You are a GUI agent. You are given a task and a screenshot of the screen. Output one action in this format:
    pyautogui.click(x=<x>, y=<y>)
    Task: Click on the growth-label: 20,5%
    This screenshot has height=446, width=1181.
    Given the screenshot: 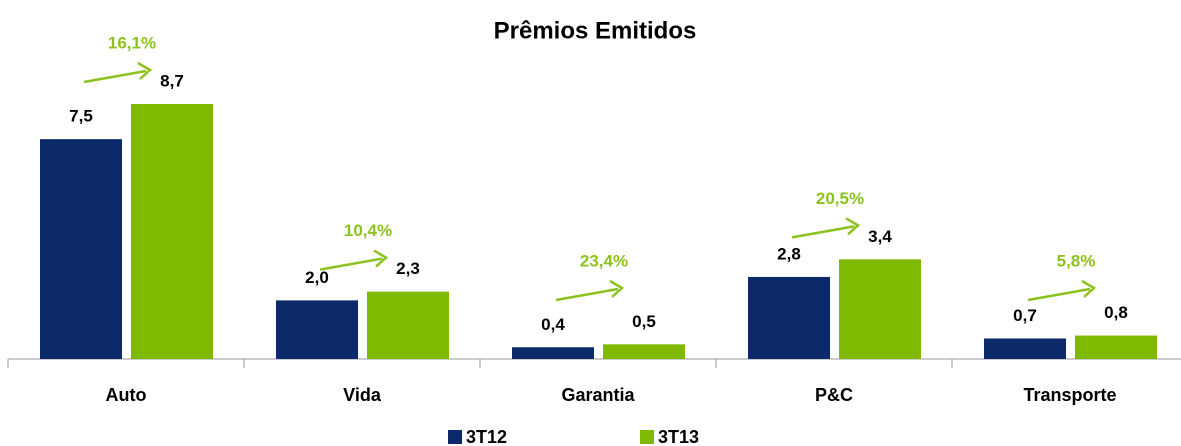 What is the action you would take?
    pyautogui.click(x=840, y=198)
    